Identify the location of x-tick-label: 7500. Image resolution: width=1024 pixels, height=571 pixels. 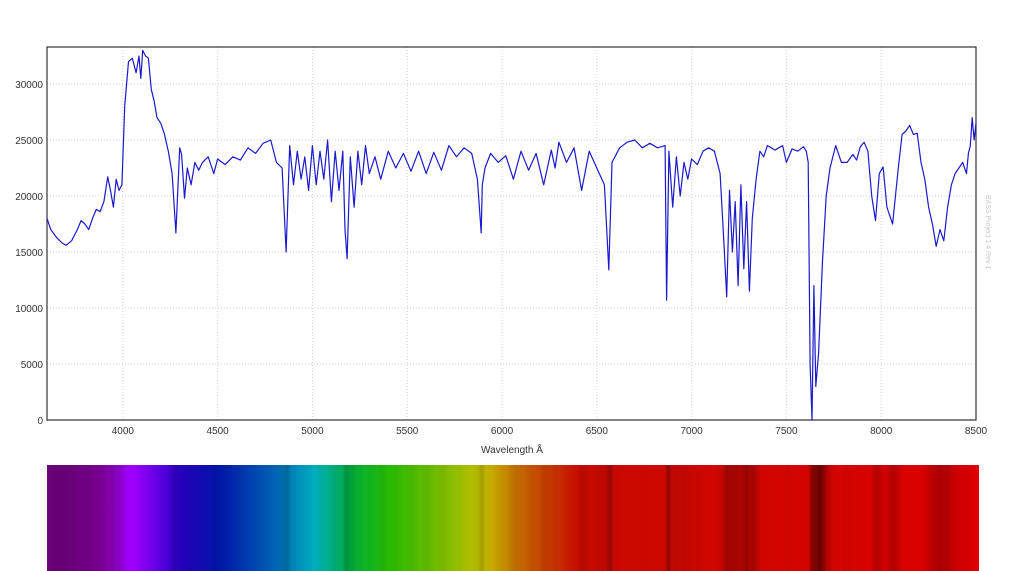
(786, 431).